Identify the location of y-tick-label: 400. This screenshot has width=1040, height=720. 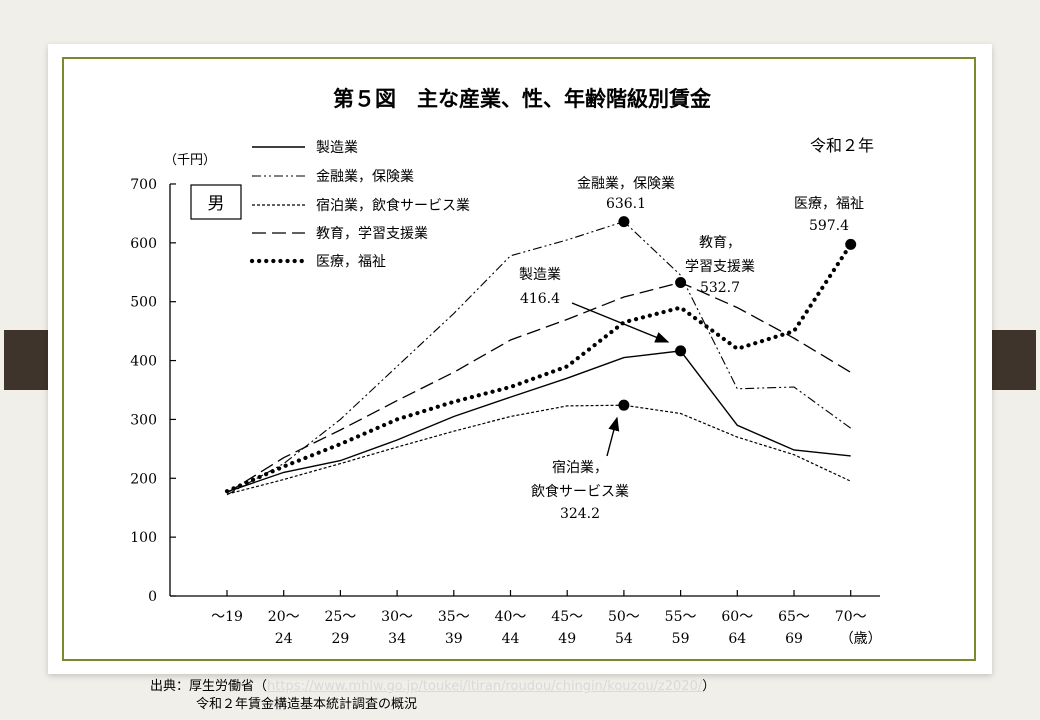
(143, 362).